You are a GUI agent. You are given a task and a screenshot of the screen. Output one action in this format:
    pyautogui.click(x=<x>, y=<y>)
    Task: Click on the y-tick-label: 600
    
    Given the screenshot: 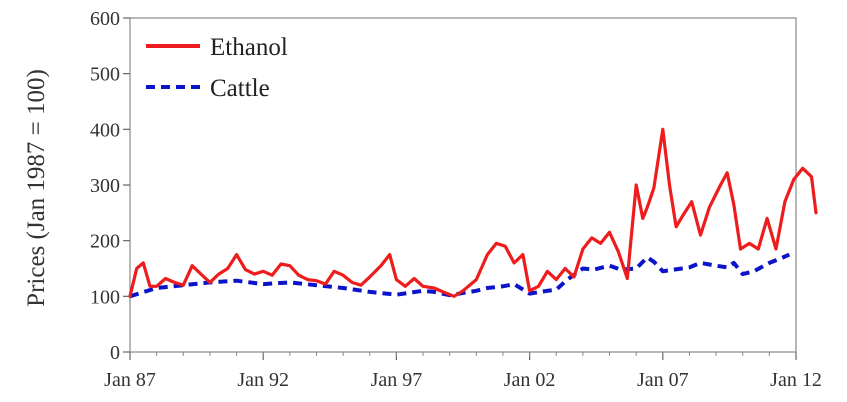 What is the action you would take?
    pyautogui.click(x=105, y=19)
    